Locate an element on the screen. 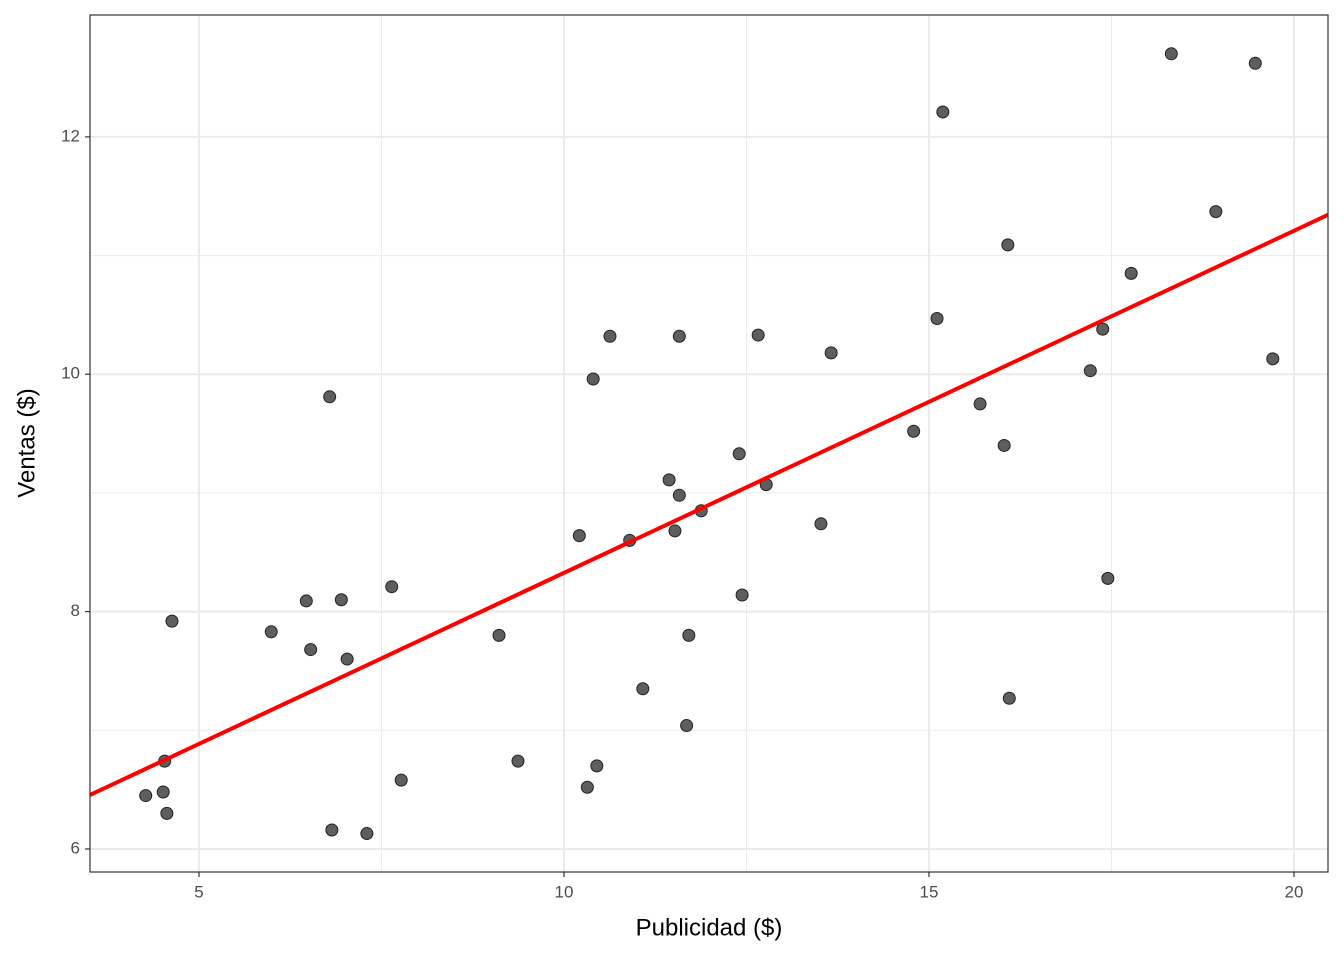 This screenshot has width=1344, height=960. x-tick-label: 10 is located at coordinates (564, 891).